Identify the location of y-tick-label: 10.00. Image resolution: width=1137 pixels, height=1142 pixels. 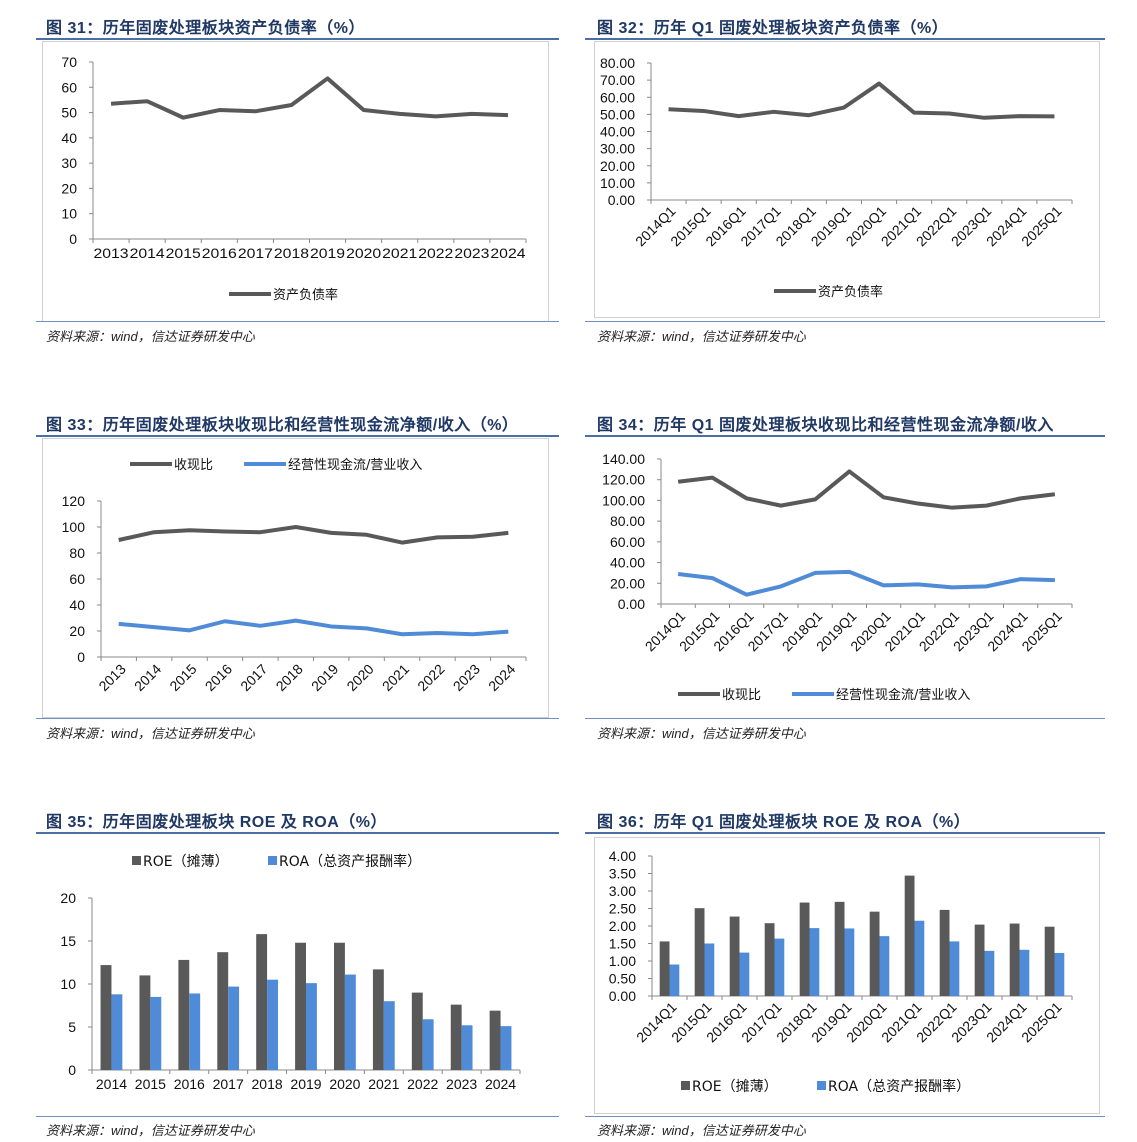
(617, 183).